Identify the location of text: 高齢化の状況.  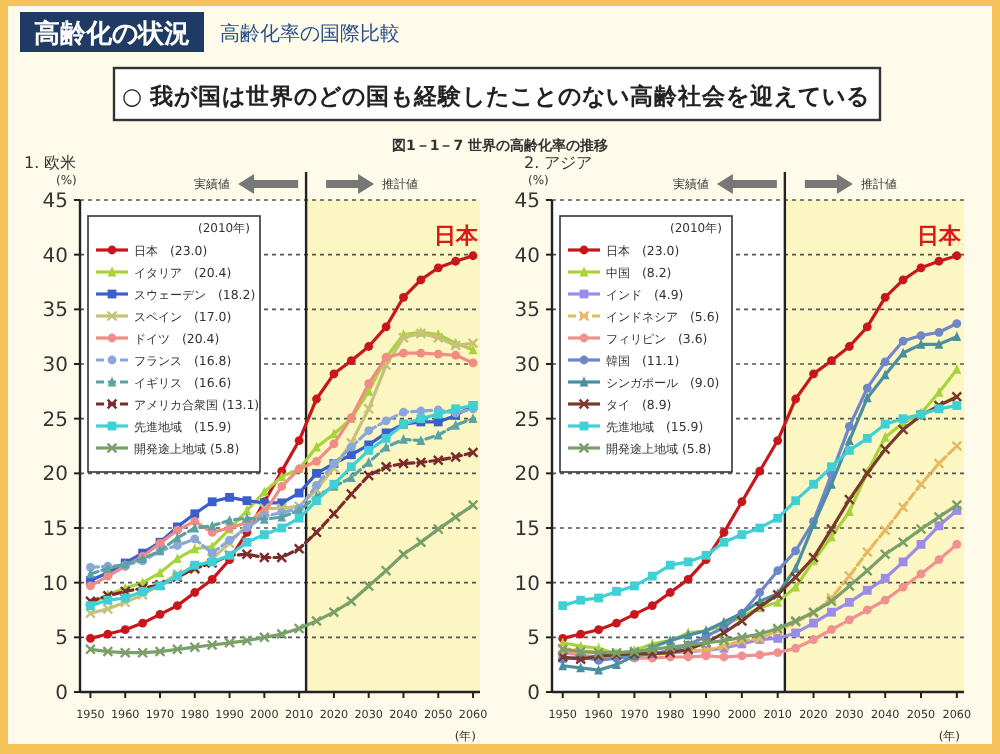
(112, 34).